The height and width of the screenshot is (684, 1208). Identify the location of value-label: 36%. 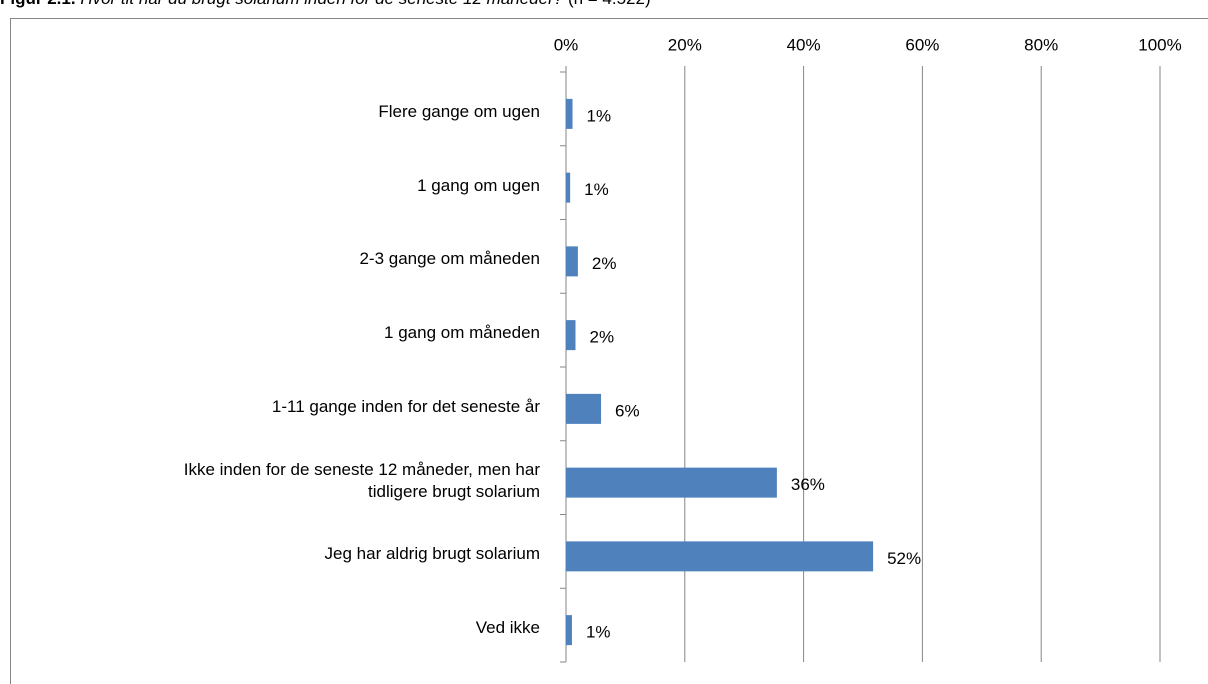
(808, 484).